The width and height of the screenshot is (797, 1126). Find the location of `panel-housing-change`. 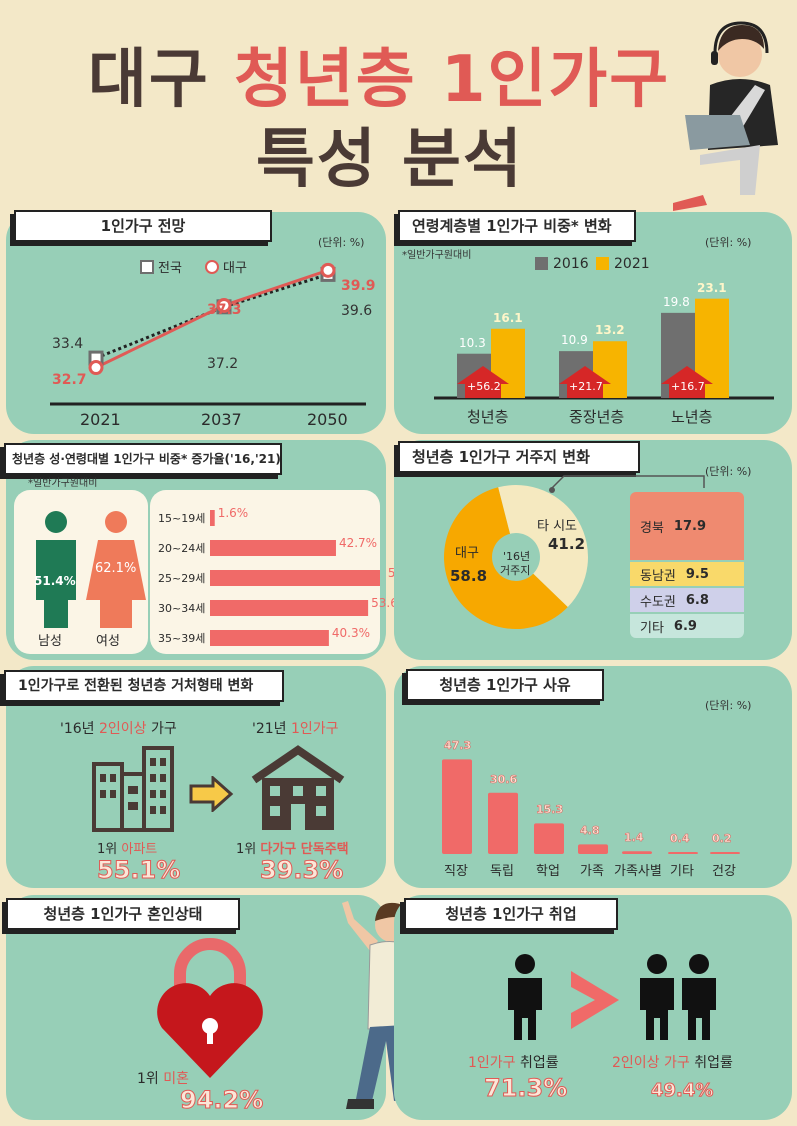

panel-housing-change is located at coordinates (196, 777).